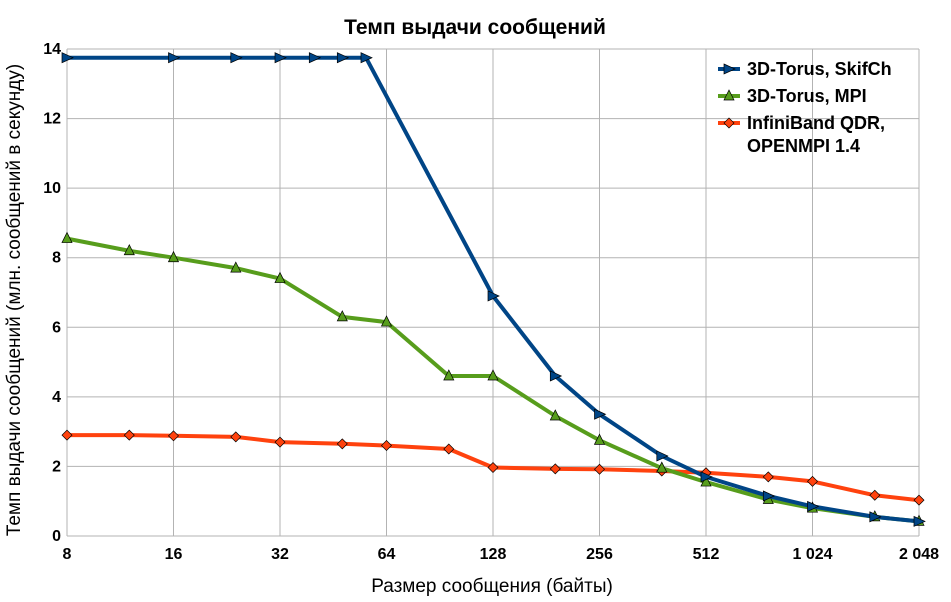  I want to click on x-tick-label: 8, so click(67, 554).